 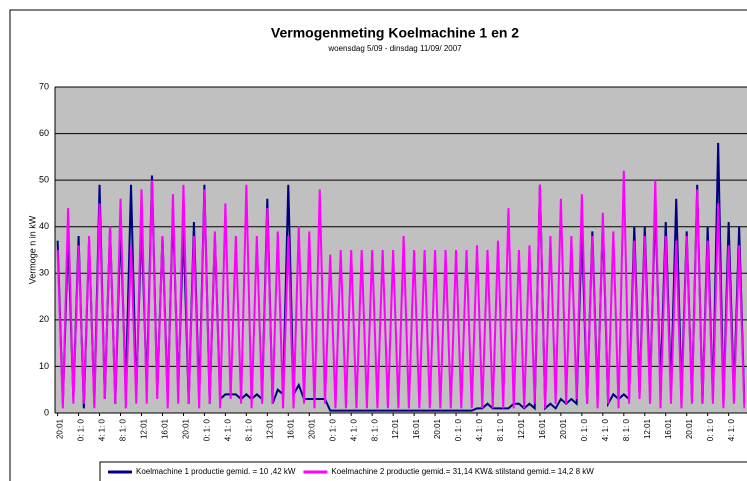 What do you see at coordinates (394, 48) in the screenshot?
I see `chart-subtitle: woensdag 5/09 - dinsdag 11/09/ 2007` at bounding box center [394, 48].